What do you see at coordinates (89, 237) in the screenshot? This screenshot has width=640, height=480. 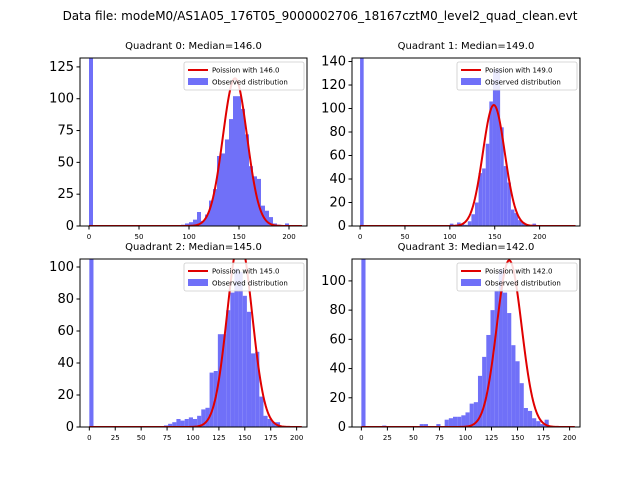 I see `x-tick-label: 0` at bounding box center [89, 237].